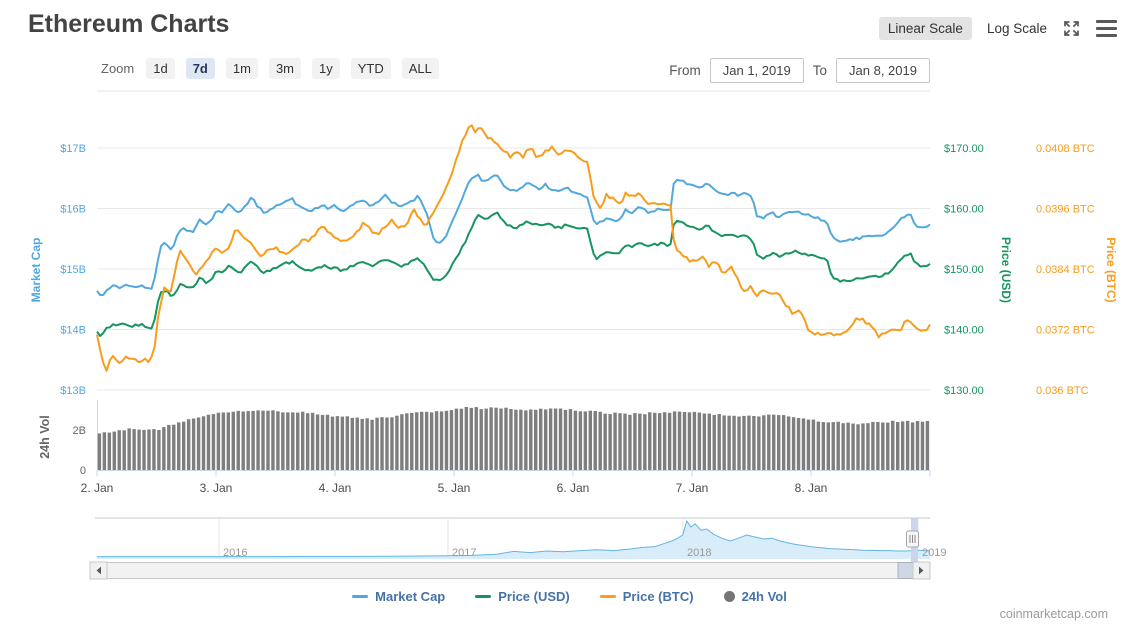 This screenshot has width=1139, height=640. Describe the element at coordinates (398, 596) in the screenshot. I see `legend-item-market-cap: Market Cap` at that location.